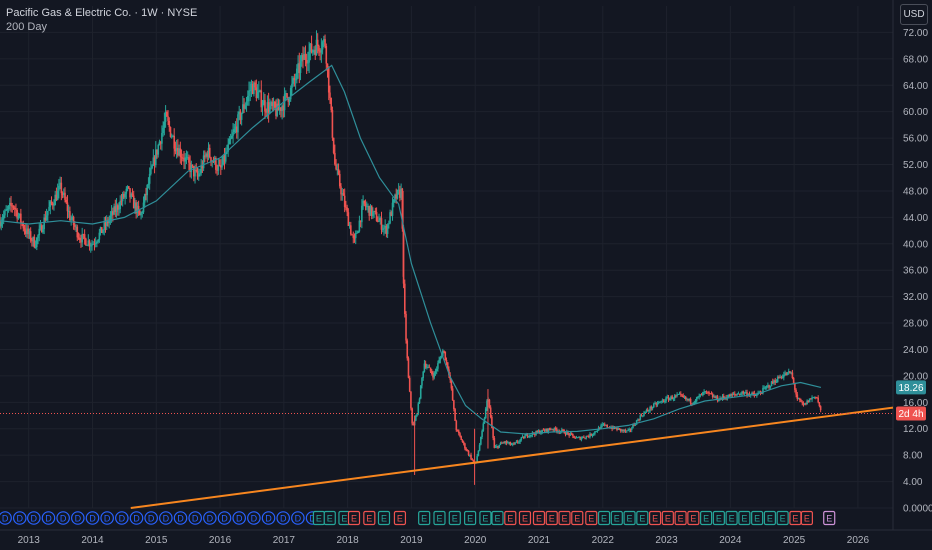 This screenshot has height=550, width=932. I want to click on y-tick-label: 4.00, so click(913, 482).